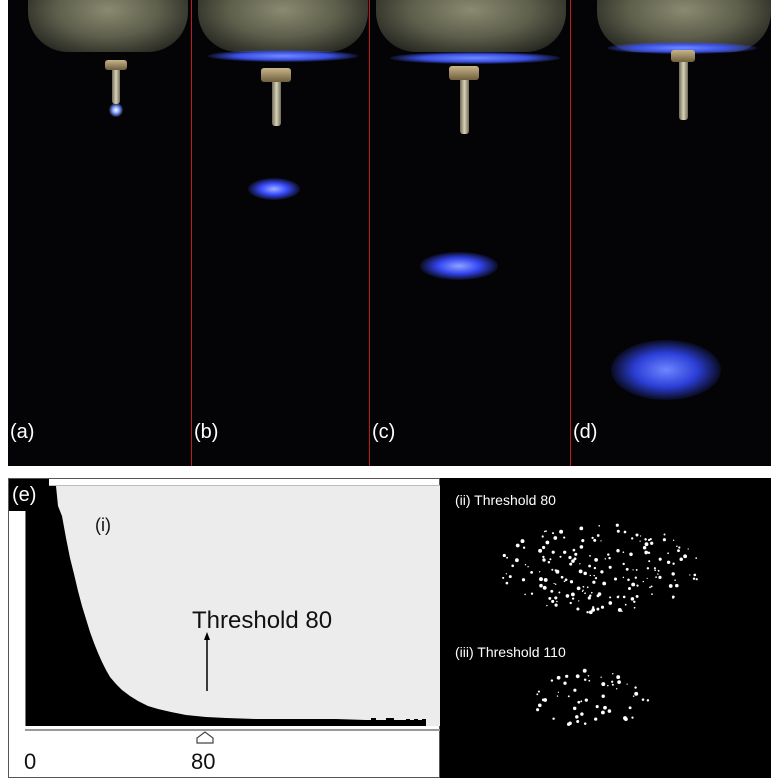 Image resolution: width=771 pixels, height=778 pixels. What do you see at coordinates (191, 233) in the screenshot?
I see `panel-divider` at bounding box center [191, 233].